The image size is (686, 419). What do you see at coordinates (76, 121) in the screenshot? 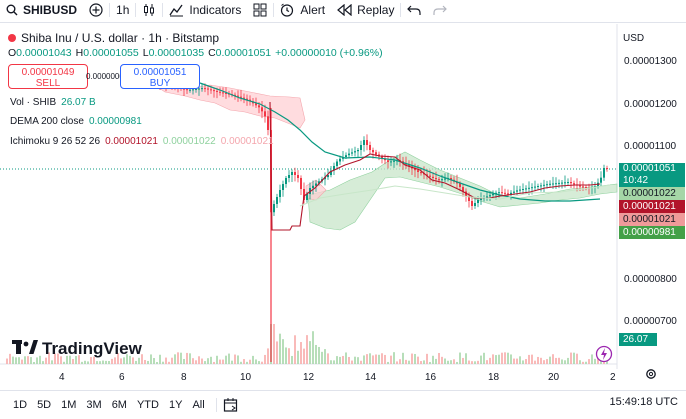
I see `indicator-dema: DEMA 200 close 0.00000981` at bounding box center [76, 121].